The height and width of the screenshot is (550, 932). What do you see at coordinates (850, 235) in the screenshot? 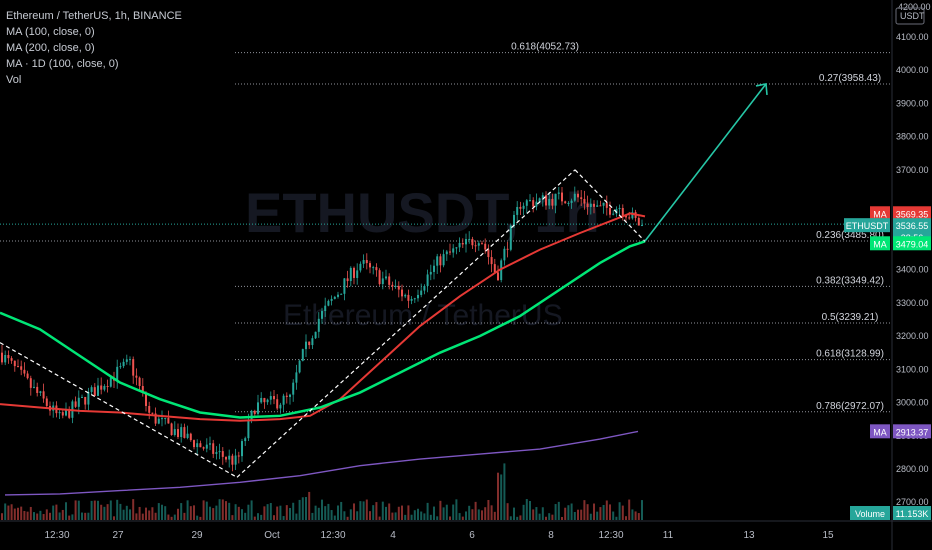
I see `fib-level-label: 0.236(3485.80)` at bounding box center [850, 235].